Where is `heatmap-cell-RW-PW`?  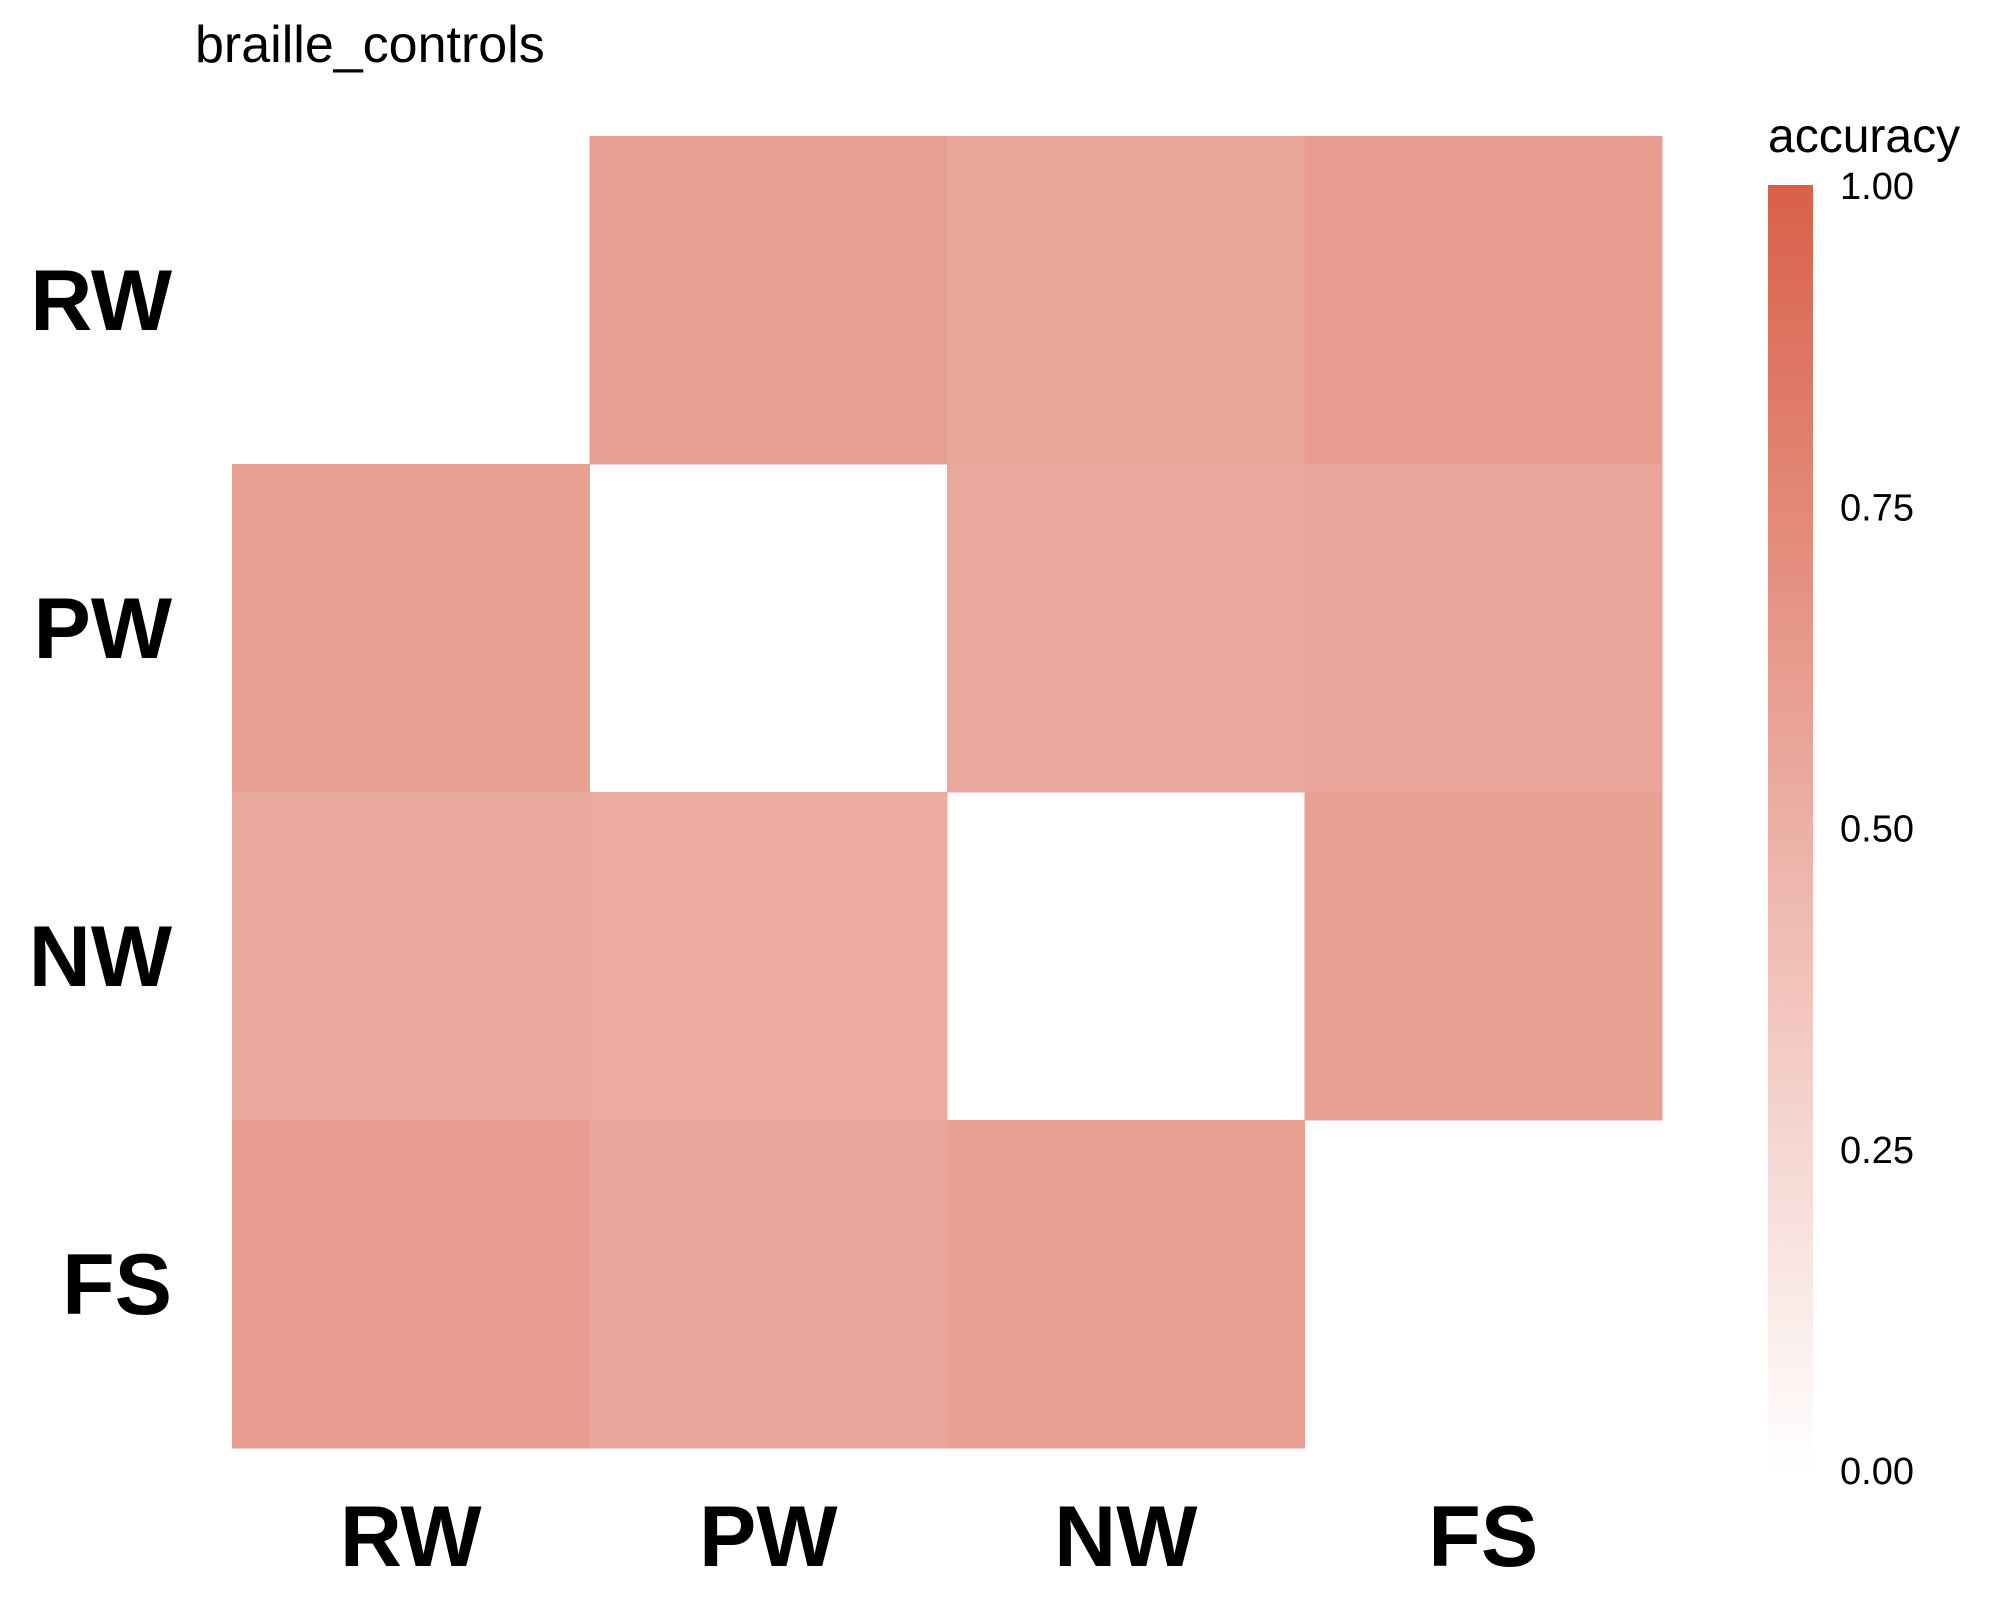
heatmap-cell-RW-PW is located at coordinates (768, 300).